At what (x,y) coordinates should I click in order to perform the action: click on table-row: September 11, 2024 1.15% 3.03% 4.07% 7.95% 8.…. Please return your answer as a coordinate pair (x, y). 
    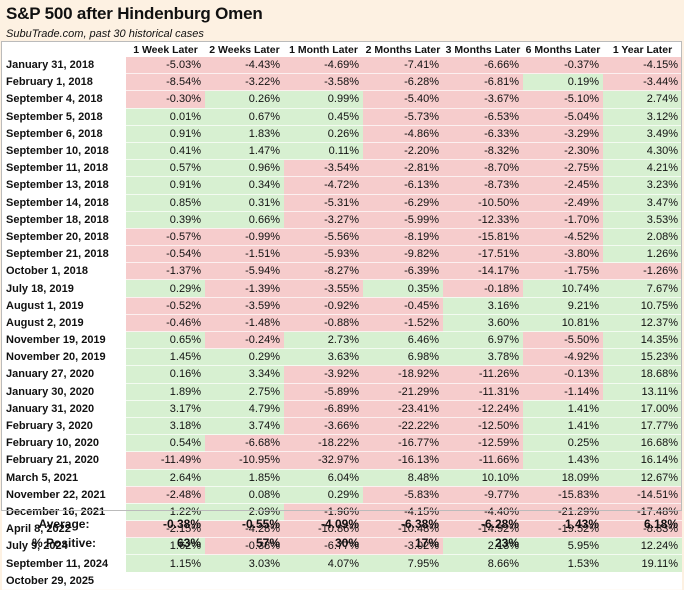
    Looking at the image, I should click on (342, 563).